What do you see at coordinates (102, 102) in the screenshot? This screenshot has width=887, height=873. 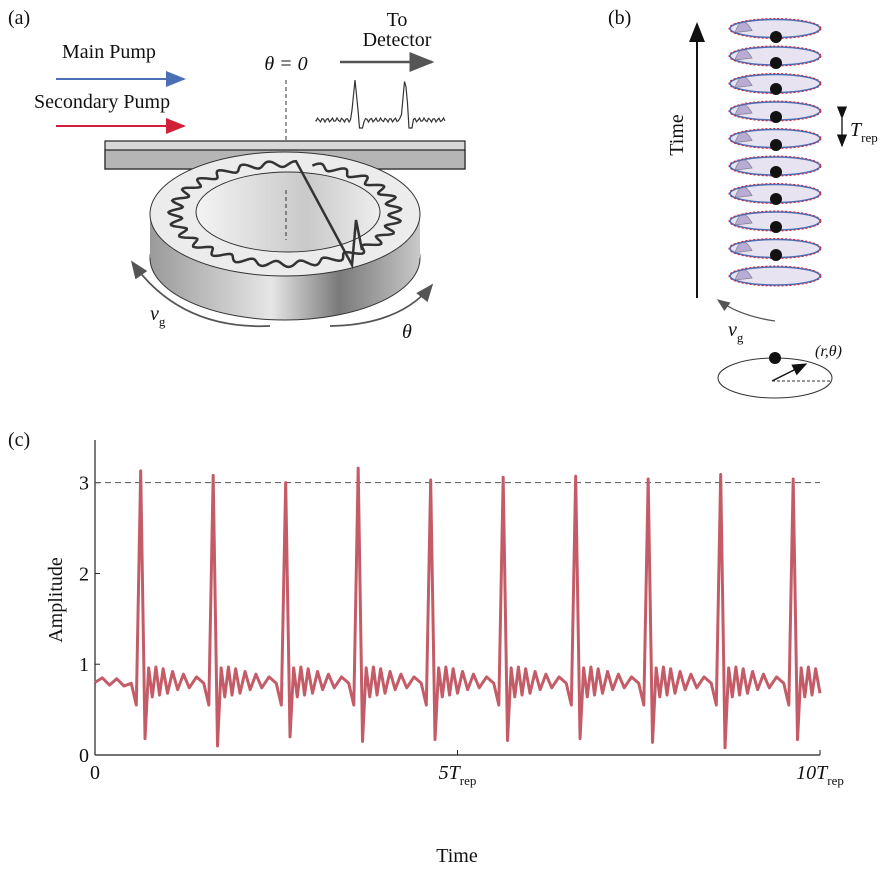 I see `secondary-pump-label: Secondary Pump` at bounding box center [102, 102].